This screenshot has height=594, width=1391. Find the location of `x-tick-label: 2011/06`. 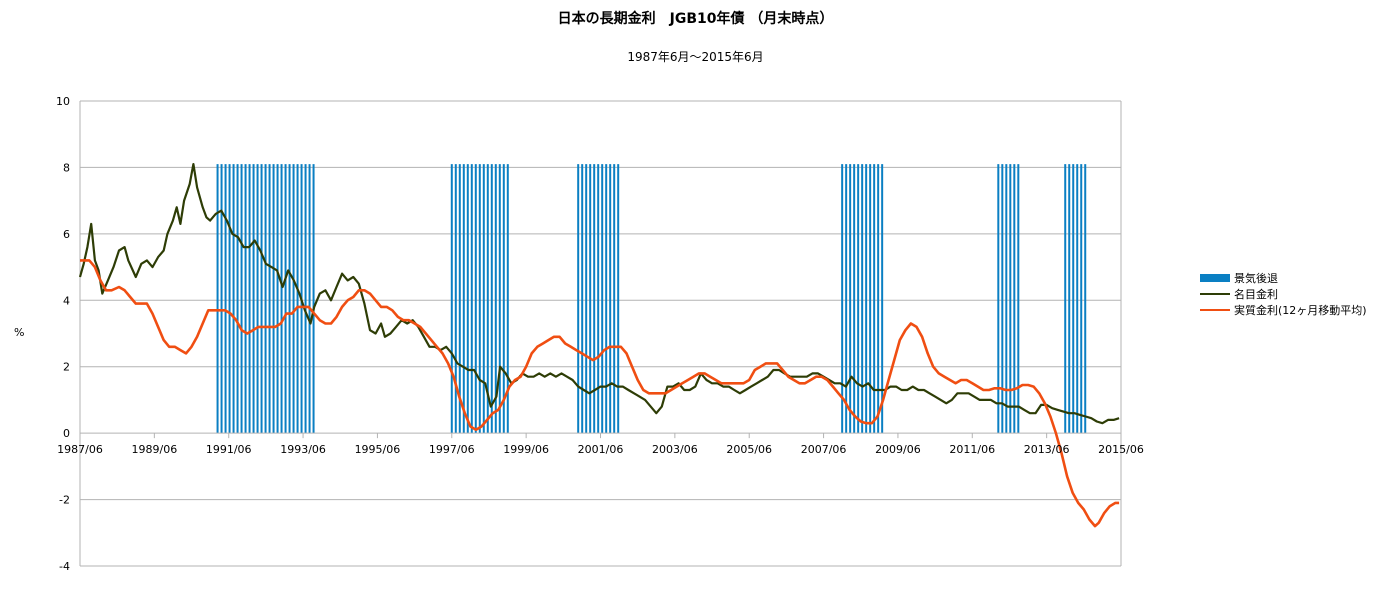

x-tick-label: 2011/06 is located at coordinates (972, 449).